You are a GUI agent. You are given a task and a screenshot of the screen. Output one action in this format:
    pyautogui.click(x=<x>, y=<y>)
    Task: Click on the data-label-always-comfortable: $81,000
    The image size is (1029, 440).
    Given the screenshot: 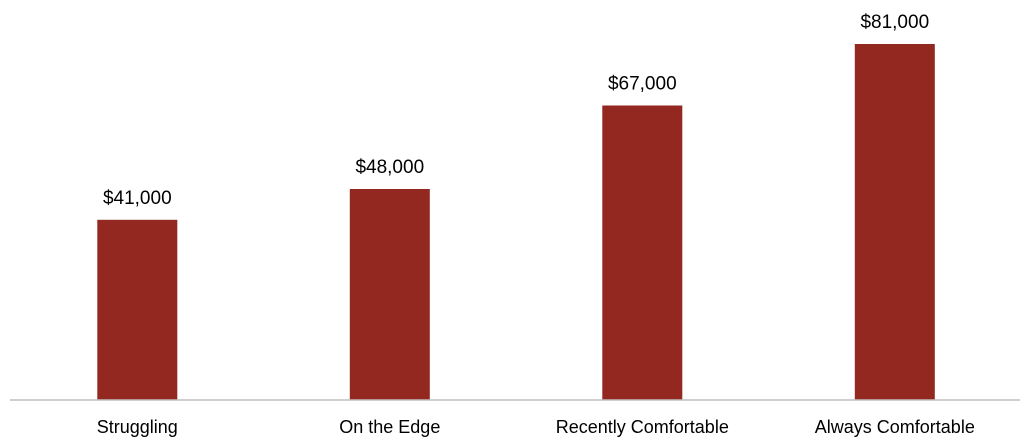 What is the action you would take?
    pyautogui.click(x=894, y=22)
    